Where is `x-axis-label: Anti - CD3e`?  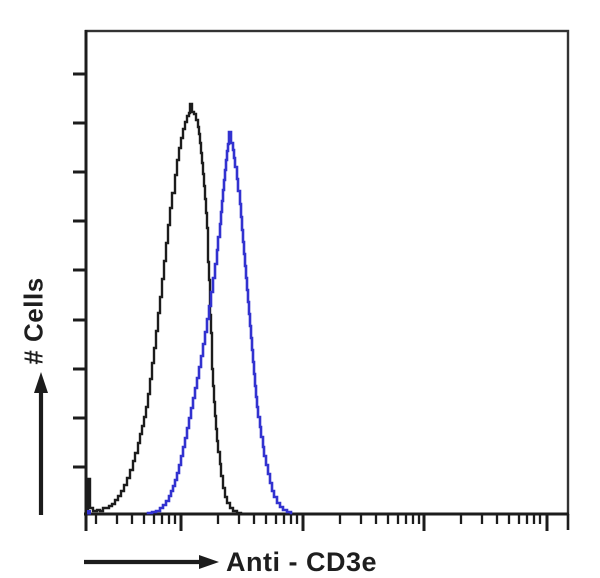 x-axis-label: Anti - CD3e is located at coordinates (302, 562).